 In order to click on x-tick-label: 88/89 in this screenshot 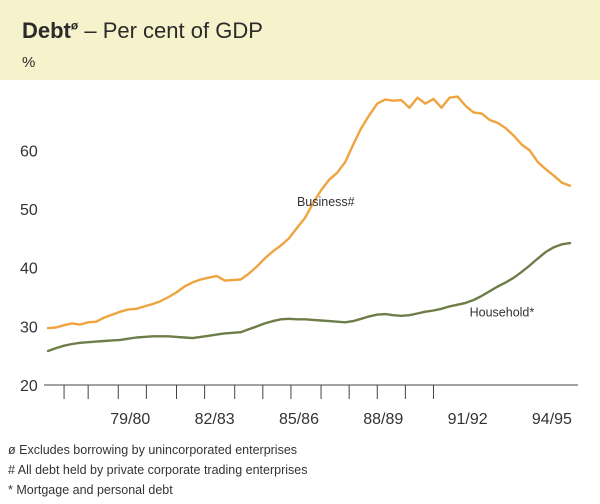, I will do `click(383, 419)`.